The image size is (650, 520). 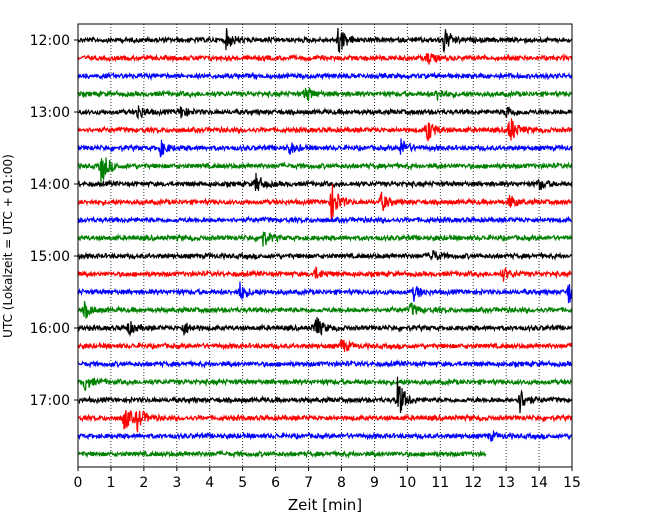 I want to click on y-tick-label: 17:00, so click(x=50, y=401).